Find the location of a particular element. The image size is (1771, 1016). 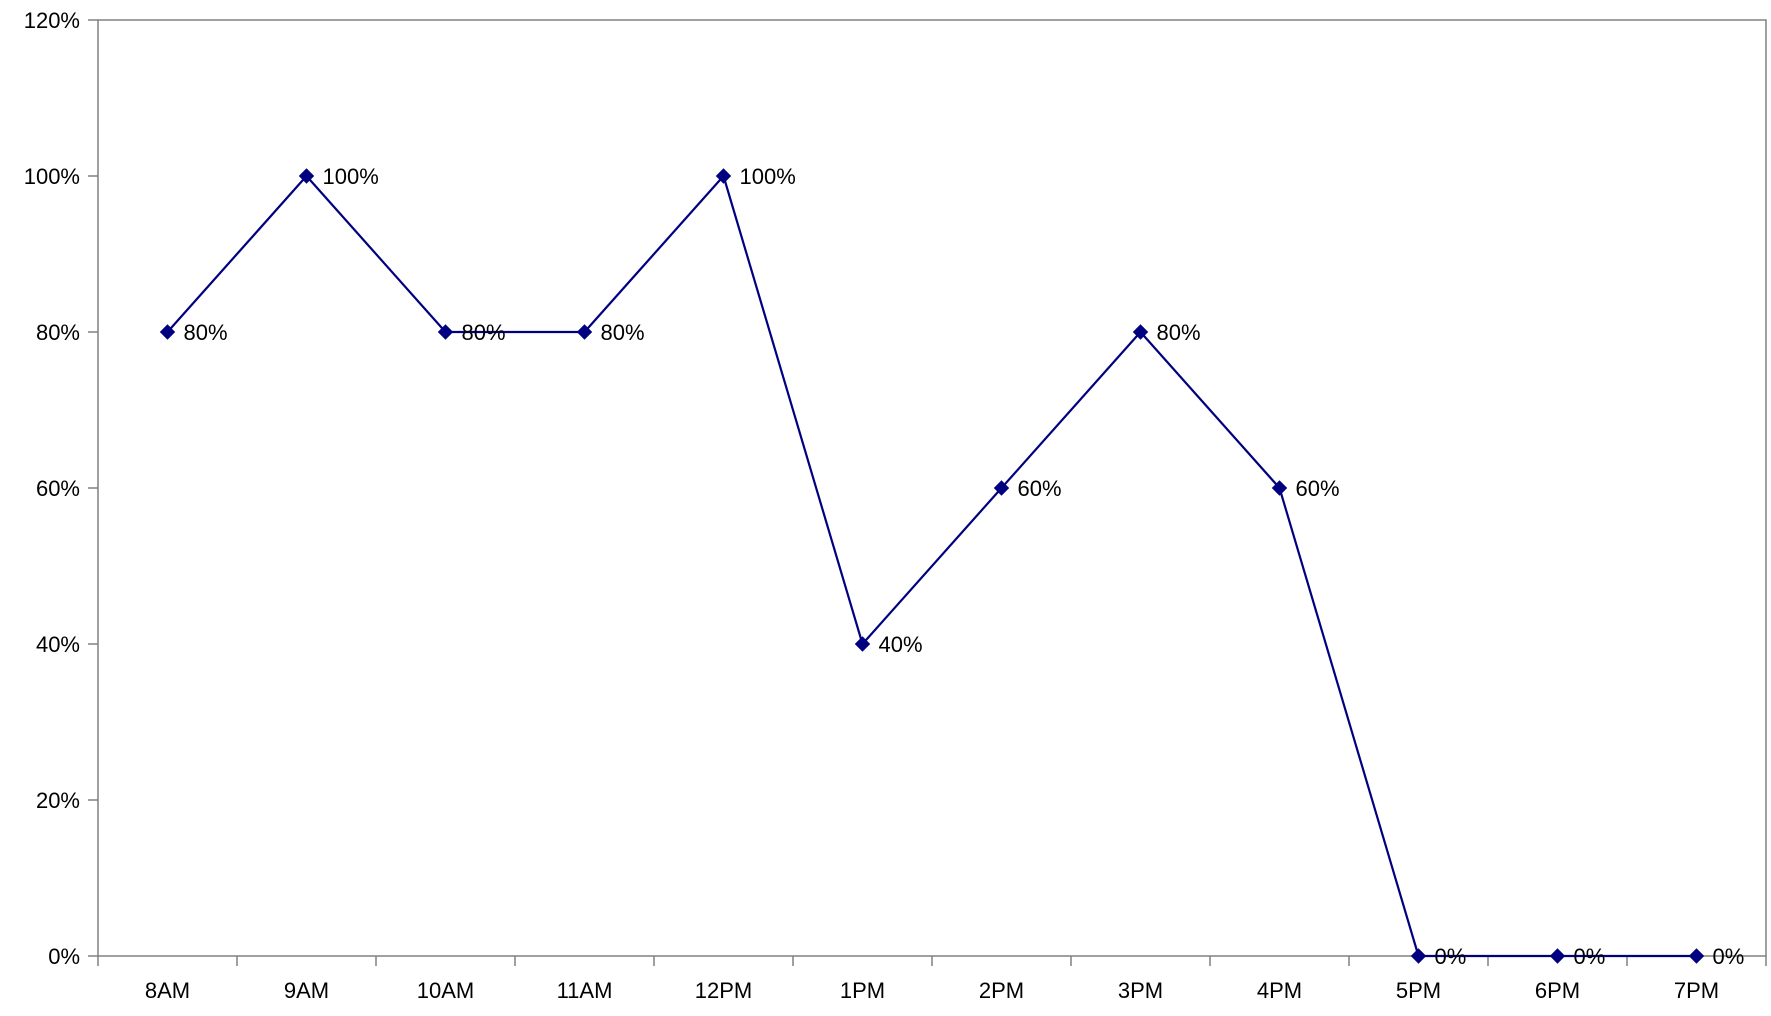

x-tick-label: 8AM is located at coordinates (167, 990).